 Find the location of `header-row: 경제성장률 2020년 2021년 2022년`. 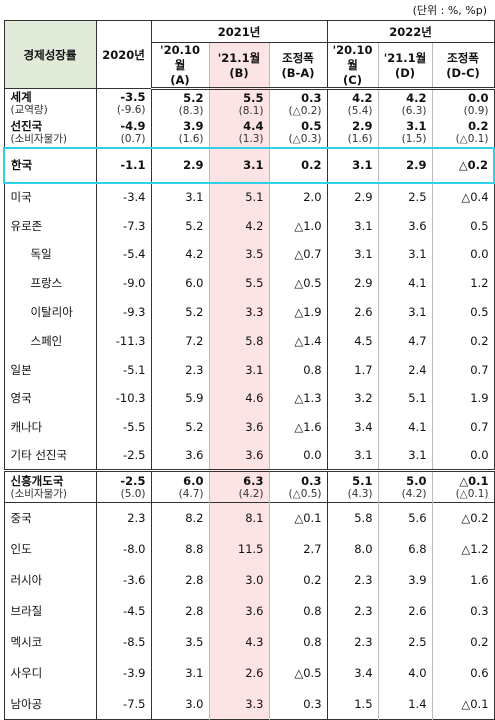

header-row: 경제성장률 2020년 2021년 2022년 is located at coordinates (249, 54).